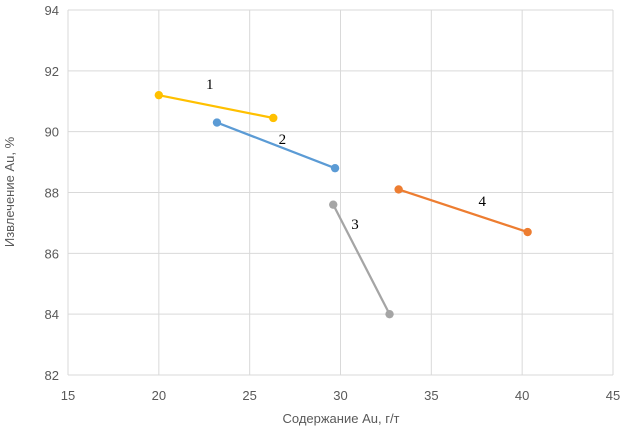 Image resolution: width=625 pixels, height=435 pixels. What do you see at coordinates (431, 395) in the screenshot?
I see `x-tick-label: 35` at bounding box center [431, 395].